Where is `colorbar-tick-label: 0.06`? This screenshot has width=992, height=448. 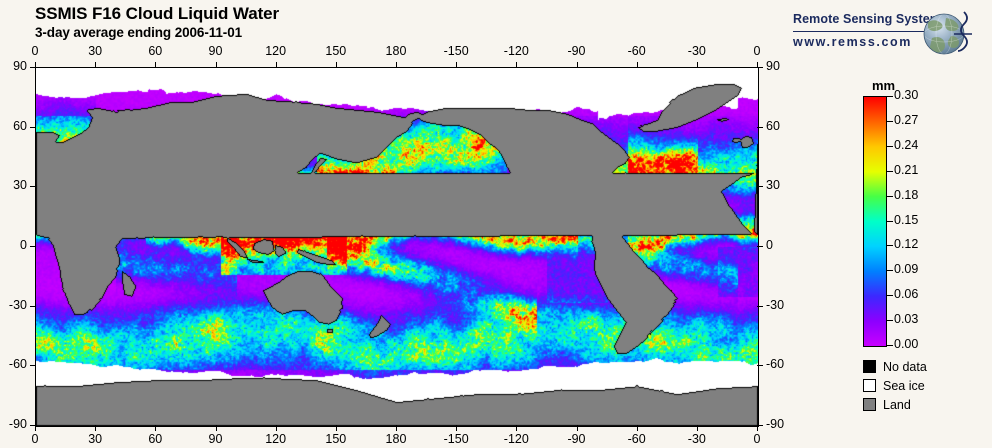 colorbar-tick-label: 0.06 is located at coordinates (906, 294).